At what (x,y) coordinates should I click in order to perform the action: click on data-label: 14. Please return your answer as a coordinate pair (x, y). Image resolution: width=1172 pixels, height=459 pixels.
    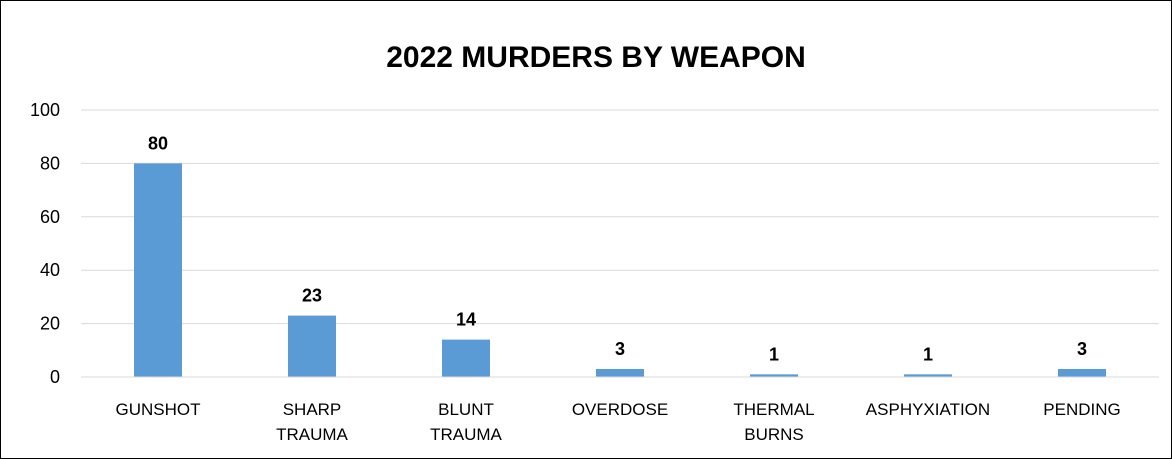
    Looking at the image, I should click on (466, 320).